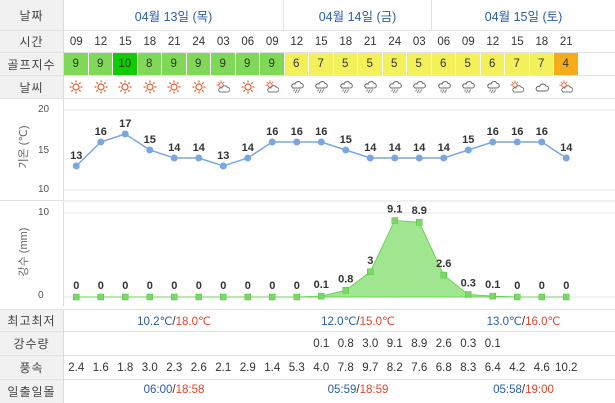 Image resolution: width=615 pixels, height=403 pixels. What do you see at coordinates (468, 343) in the screenshot?
I see `rain-cell: 0.3` at bounding box center [468, 343].